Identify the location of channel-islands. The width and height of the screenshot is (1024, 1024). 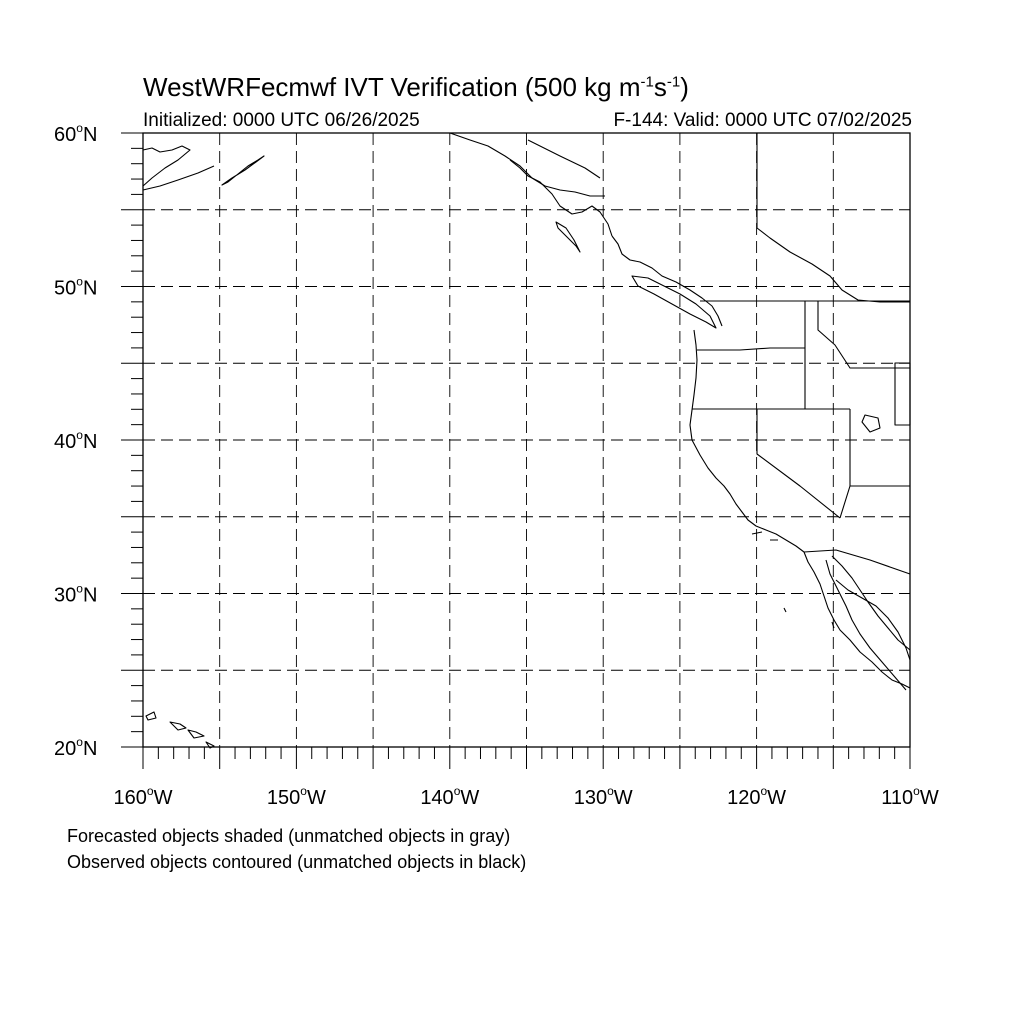
(764, 536).